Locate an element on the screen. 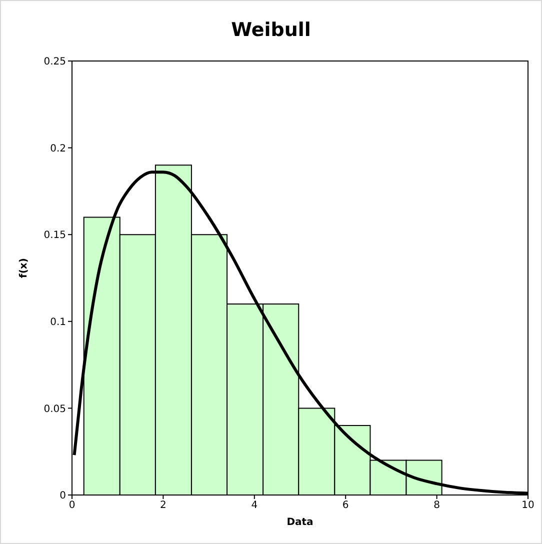  y-tick-label: 0.2 is located at coordinates (58, 148).